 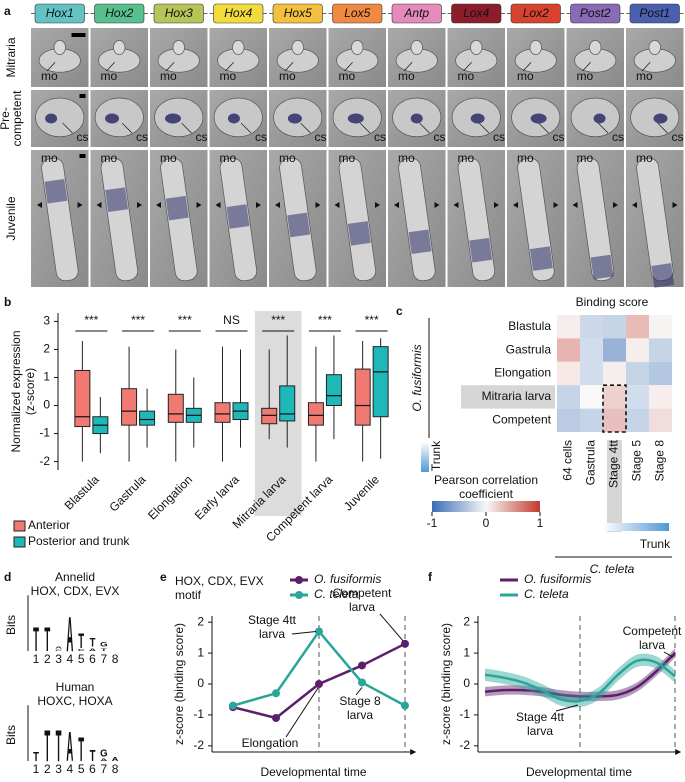 What do you see at coordinates (19, 542) in the screenshot?
I see `legend-swatch` at bounding box center [19, 542].